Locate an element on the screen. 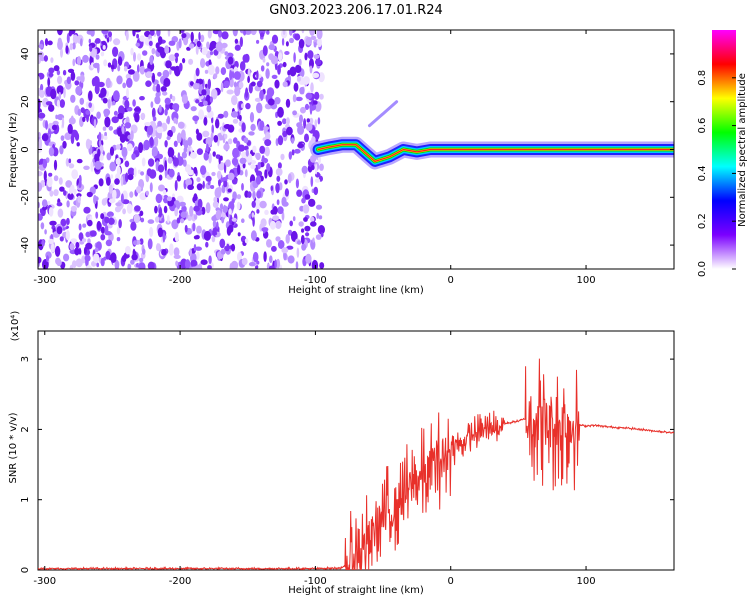 The height and width of the screenshot is (600, 750). x-tick-label: -200 is located at coordinates (180, 280).